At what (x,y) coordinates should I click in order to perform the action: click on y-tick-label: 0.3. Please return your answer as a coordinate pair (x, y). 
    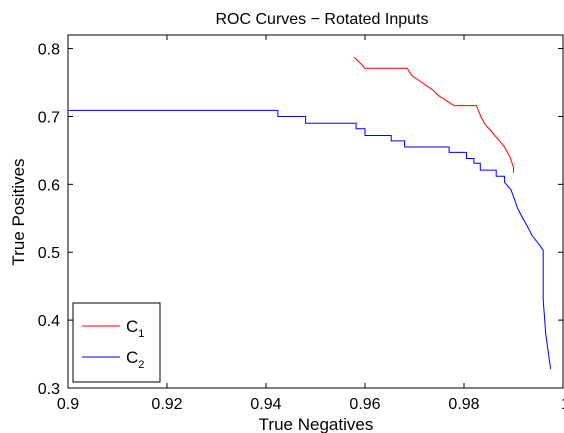
    Looking at the image, I should click on (49, 389).